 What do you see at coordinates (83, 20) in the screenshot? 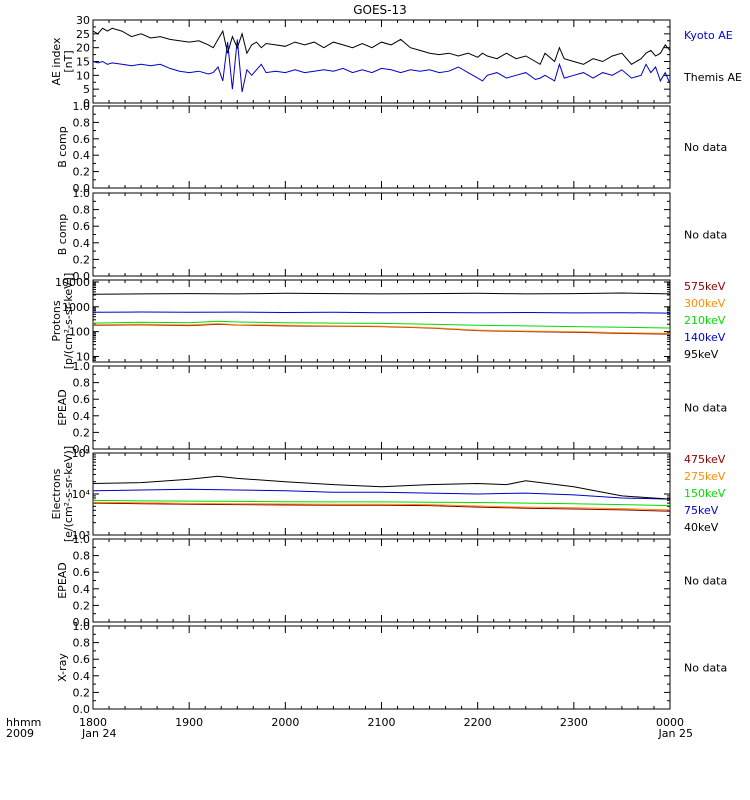
I see `y-tick-label: 30` at bounding box center [83, 20].